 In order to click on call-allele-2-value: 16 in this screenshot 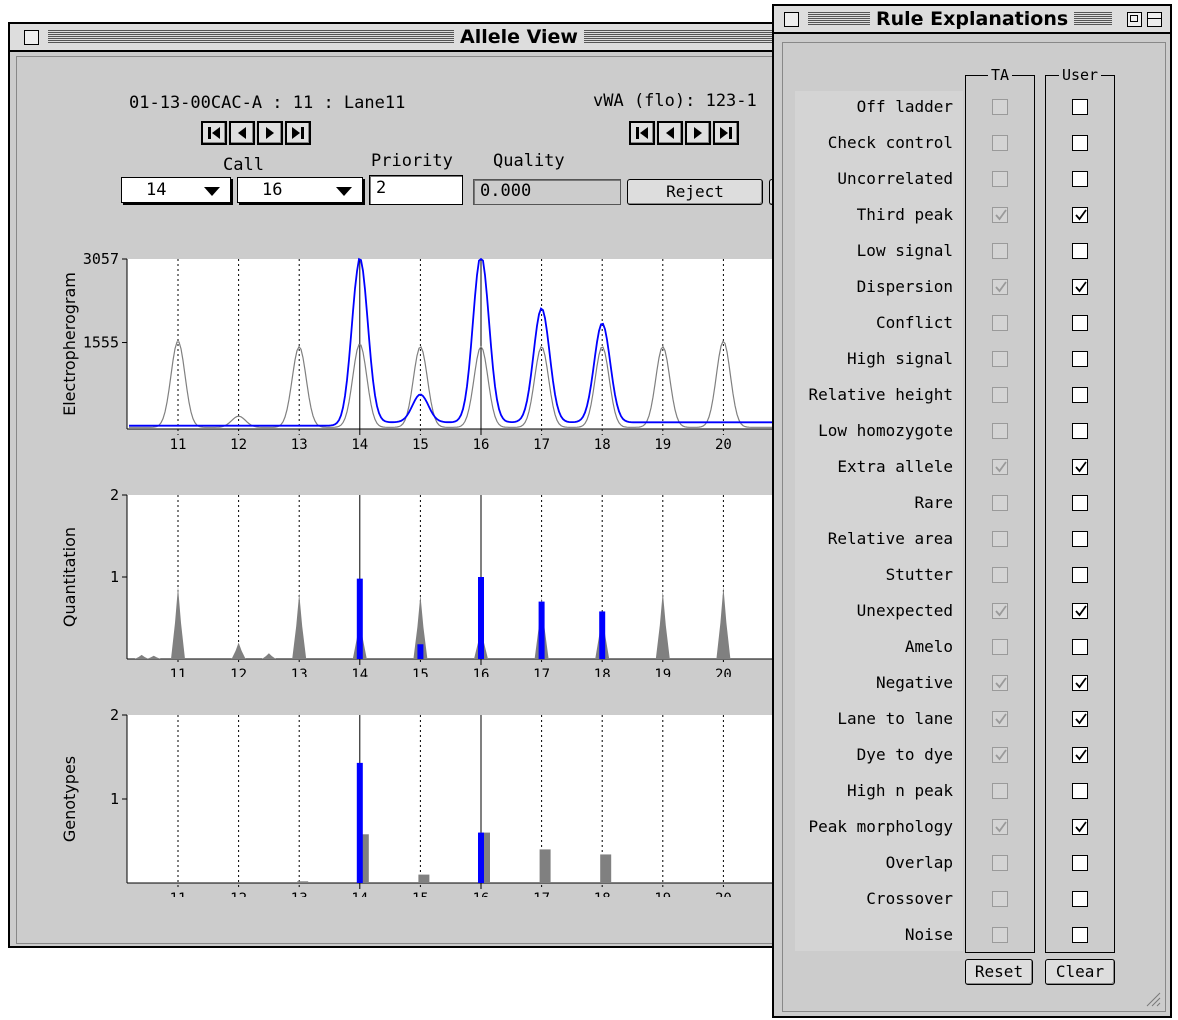, I will do `click(272, 190)`.